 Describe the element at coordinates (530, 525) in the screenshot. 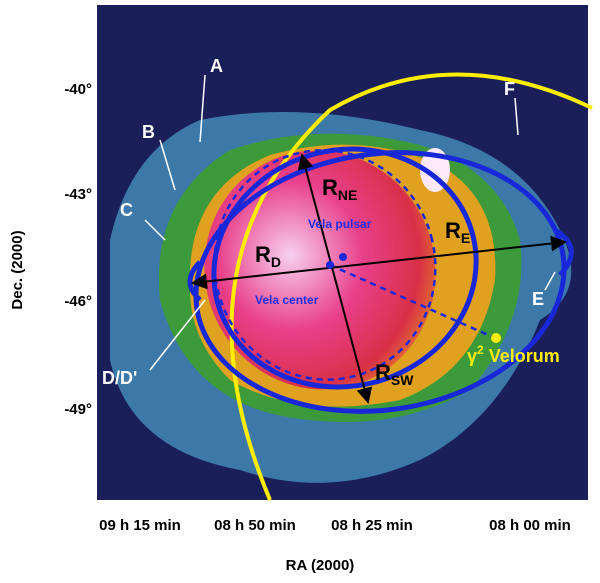

I see `x-tick-label: 08 h 00 min` at that location.